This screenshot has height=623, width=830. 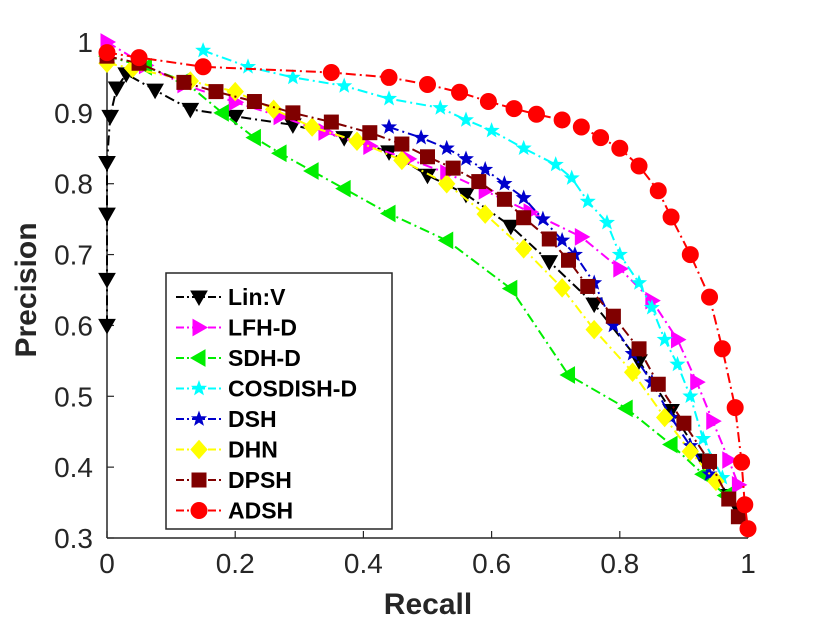 What do you see at coordinates (491, 563) in the screenshot?
I see `x-tick-label: 0.6` at bounding box center [491, 563].